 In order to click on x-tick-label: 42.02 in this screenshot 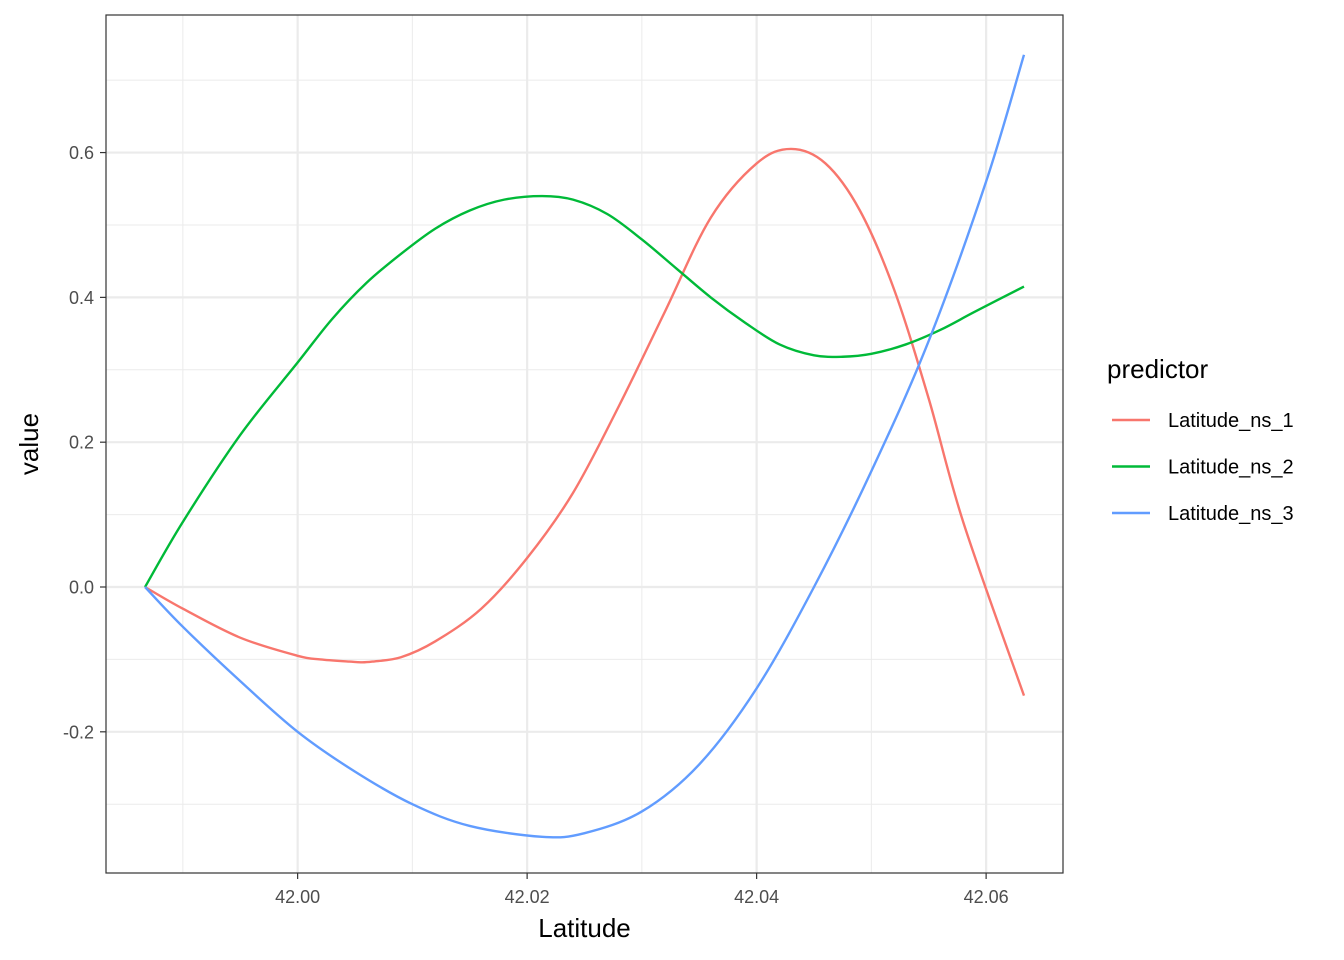, I will do `click(527, 897)`.